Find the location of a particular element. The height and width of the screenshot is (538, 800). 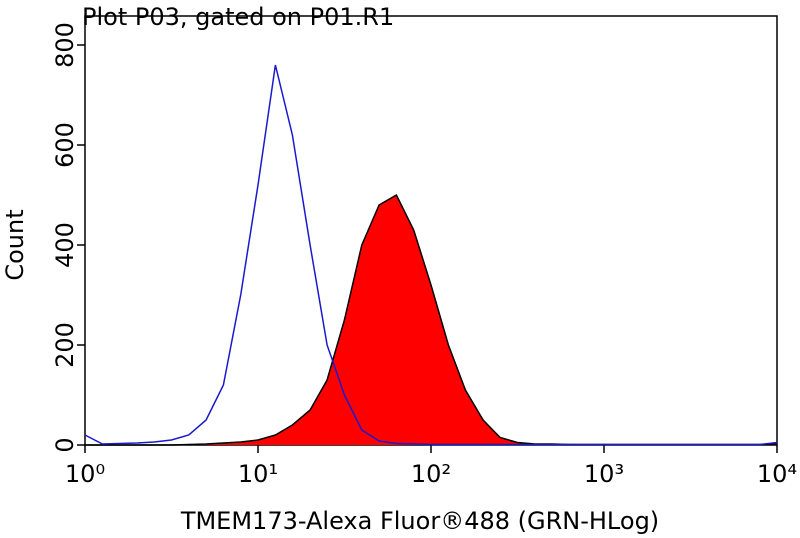

y-tick-label: 600 is located at coordinates (65, 145).